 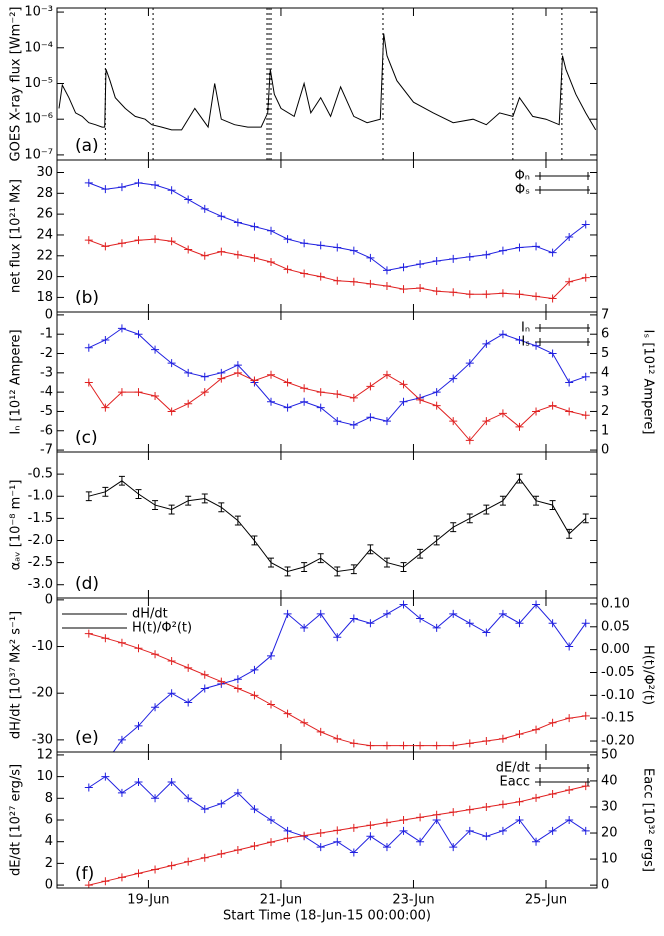 I want to click on y-tick-label: 10⁻⁷, so click(x=38, y=154).